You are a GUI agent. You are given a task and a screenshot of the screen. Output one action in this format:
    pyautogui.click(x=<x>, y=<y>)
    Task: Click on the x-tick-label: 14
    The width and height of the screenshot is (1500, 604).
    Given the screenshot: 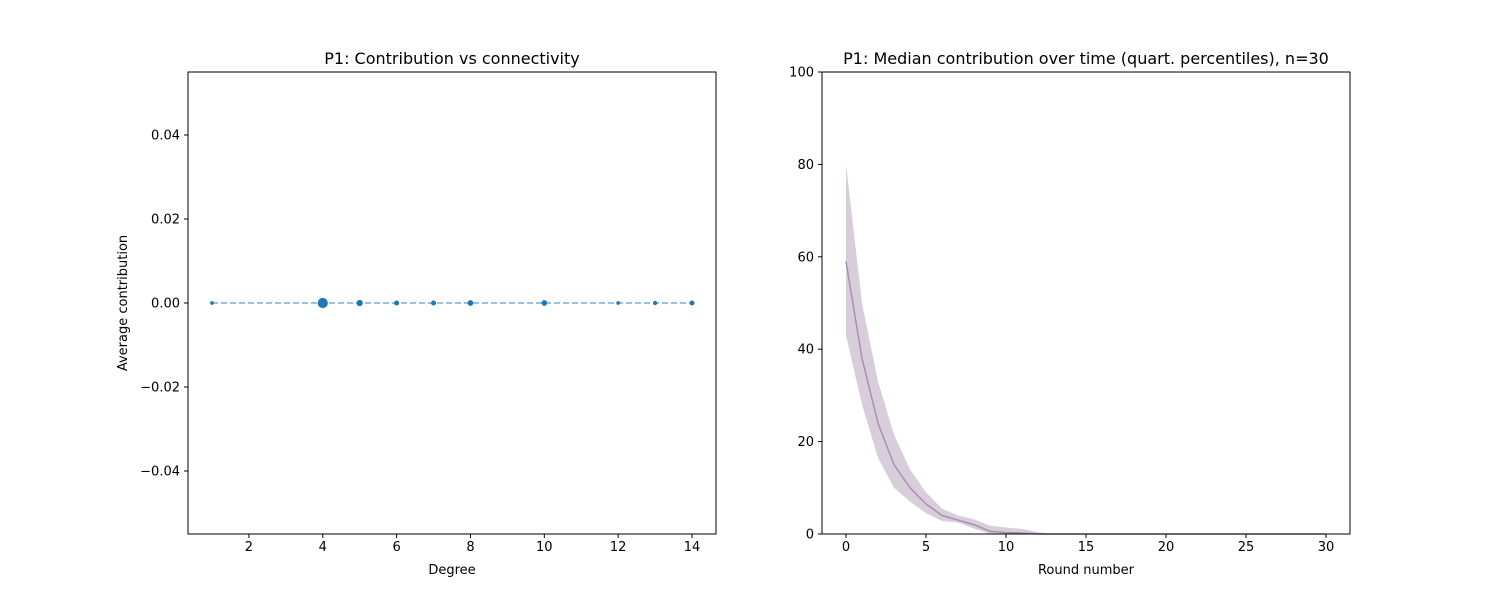 What is the action you would take?
    pyautogui.click(x=692, y=547)
    